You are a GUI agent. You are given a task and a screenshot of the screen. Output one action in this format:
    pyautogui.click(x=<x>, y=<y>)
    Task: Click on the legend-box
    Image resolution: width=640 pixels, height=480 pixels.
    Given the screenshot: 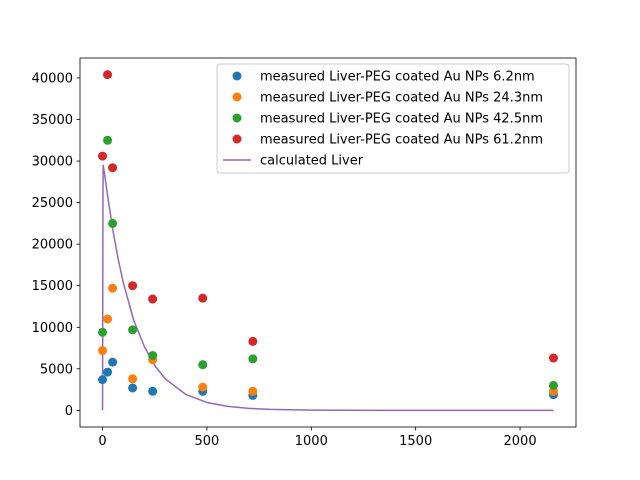 What is the action you would take?
    pyautogui.click(x=393, y=118)
    